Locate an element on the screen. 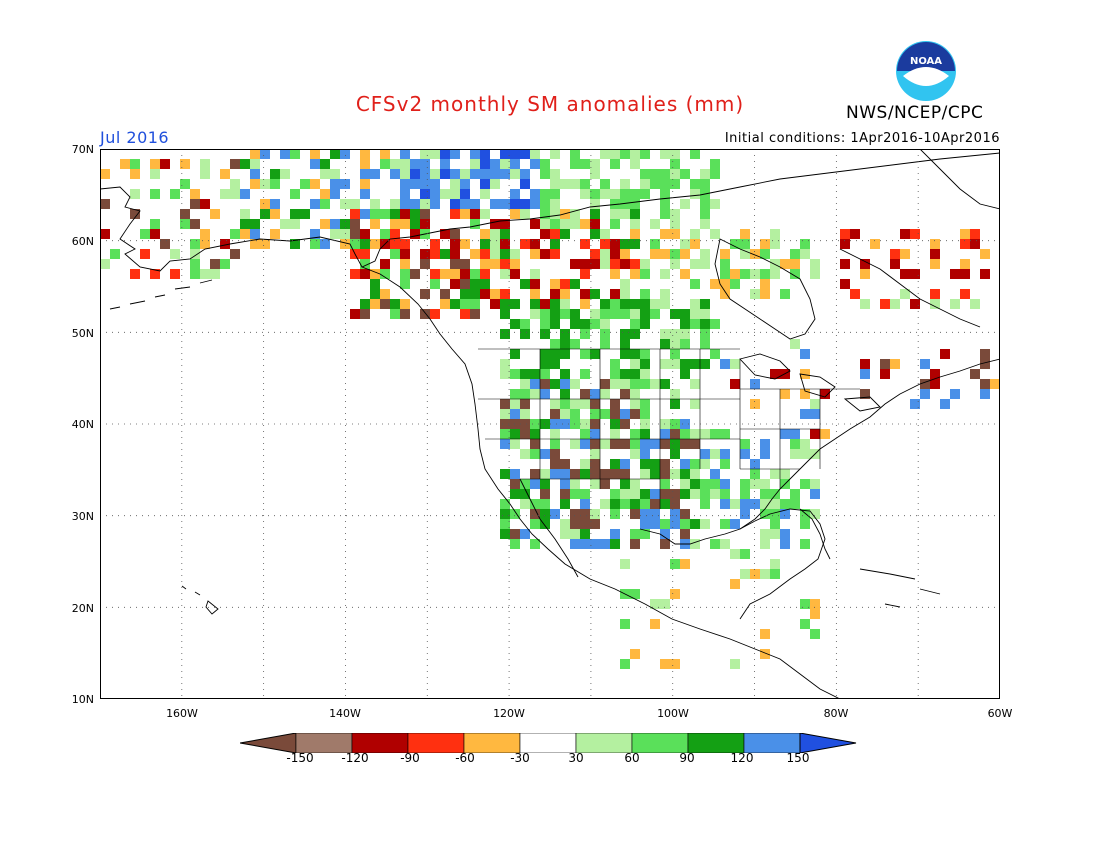 This screenshot has width=1100, height=850. lon-label: 100W is located at coordinates (673, 713).